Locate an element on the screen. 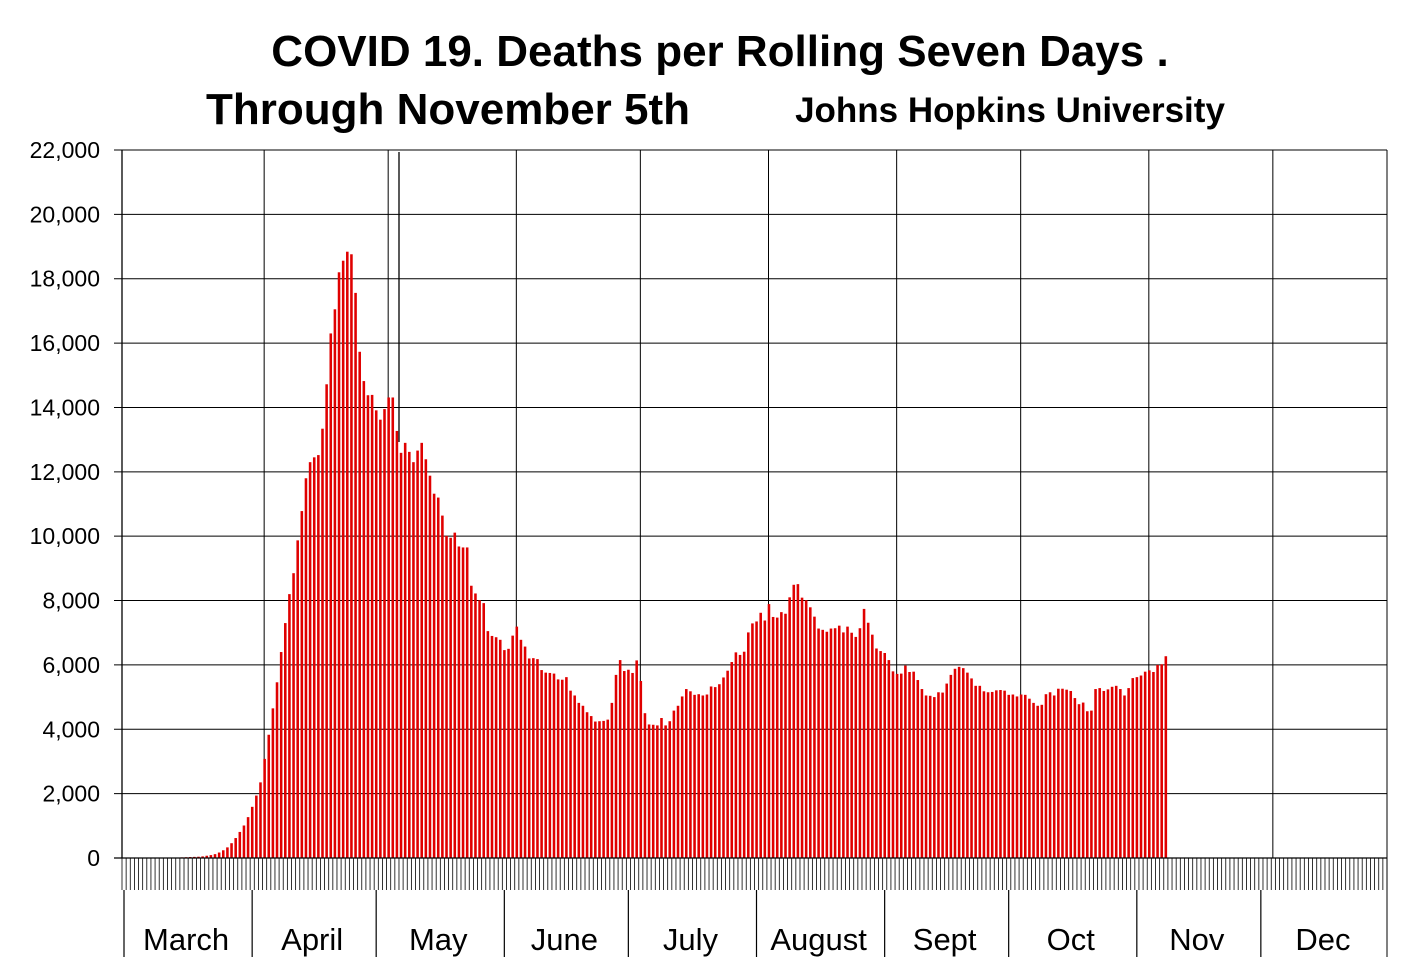  y-tick-label: 8,000 is located at coordinates (71, 601).